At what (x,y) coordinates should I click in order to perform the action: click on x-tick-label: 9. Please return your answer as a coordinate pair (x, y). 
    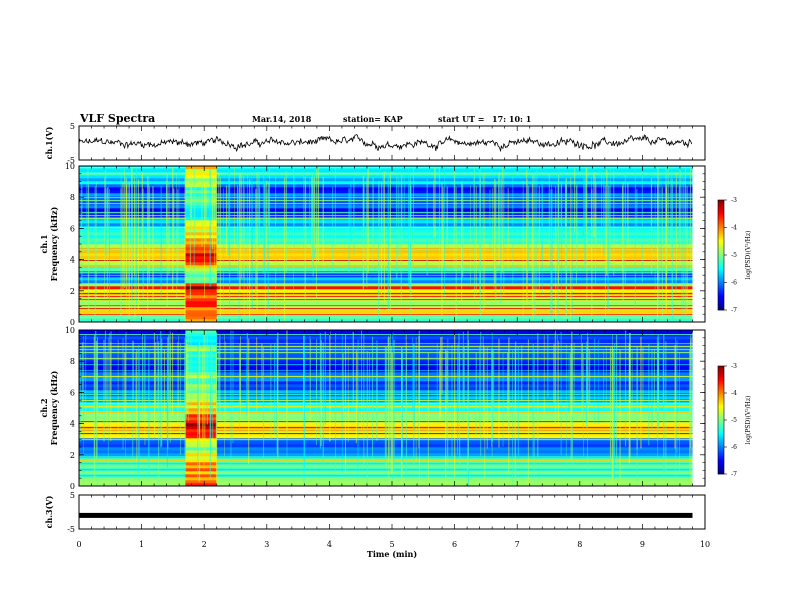
    Looking at the image, I should click on (642, 544).